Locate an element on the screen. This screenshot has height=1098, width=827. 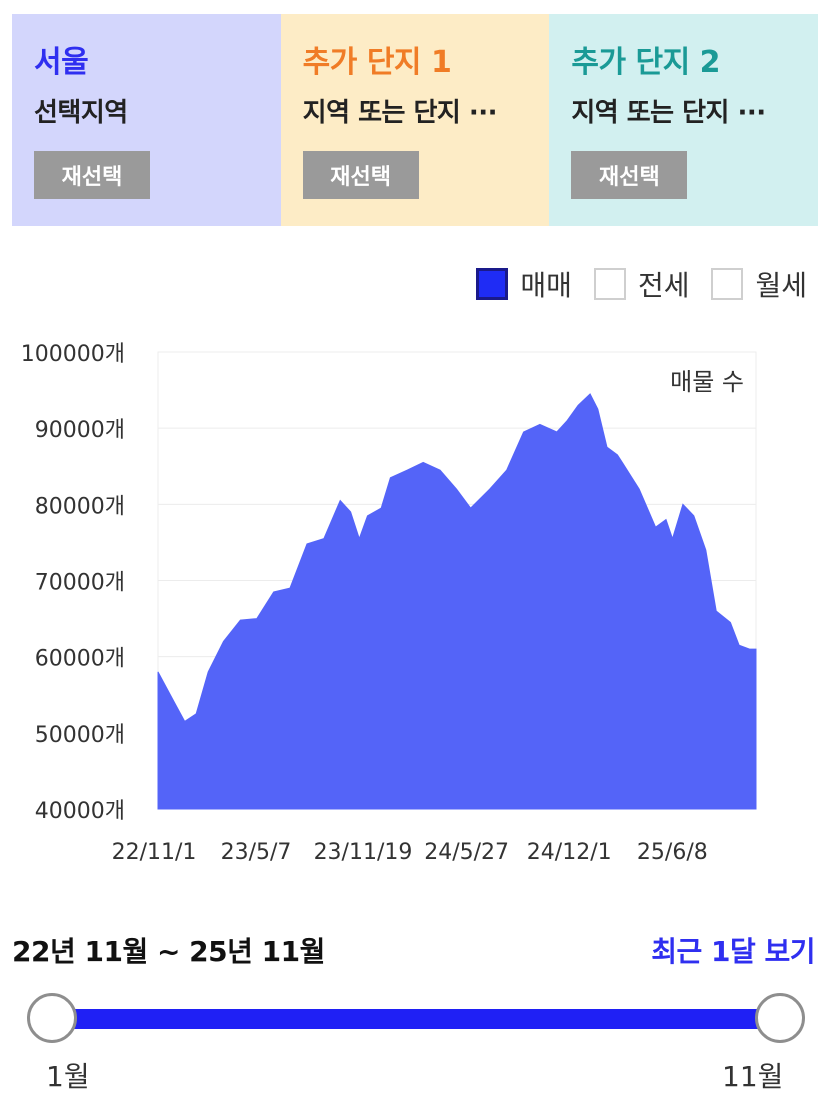
slider-left-label: 1월 is located at coordinates (68, 1076).